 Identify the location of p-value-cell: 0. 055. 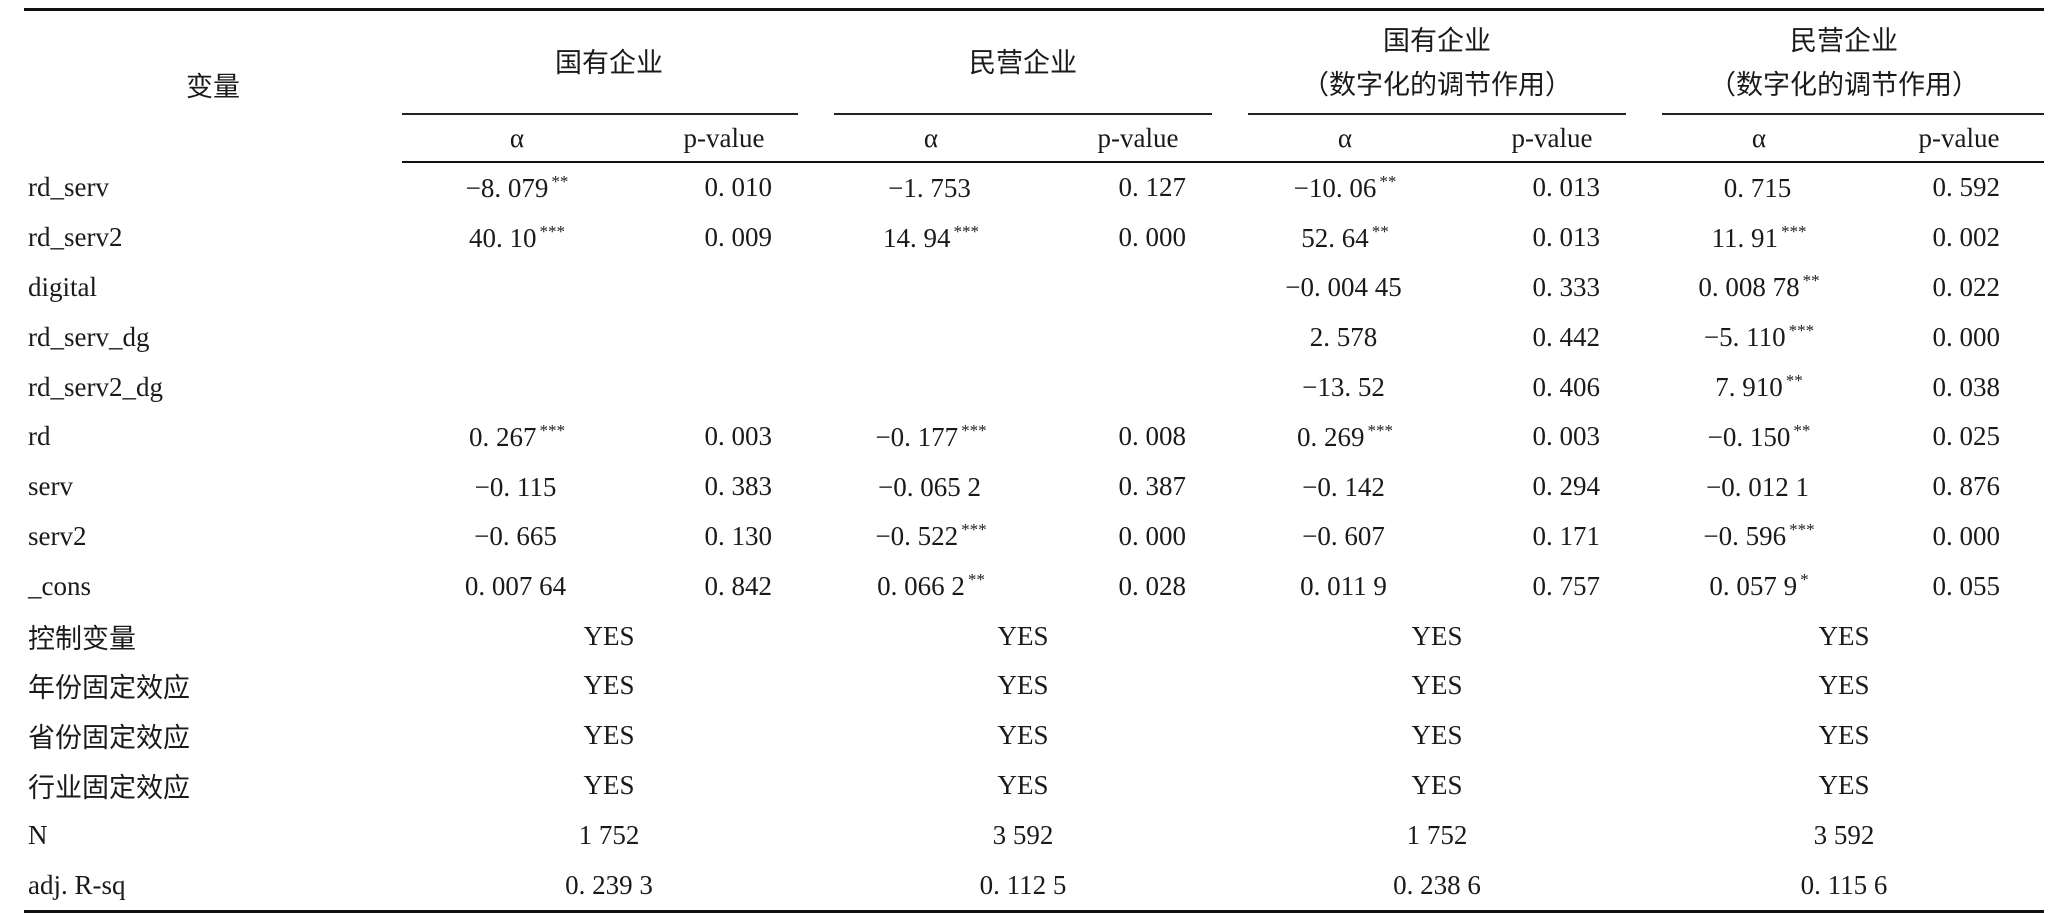
(1966, 585).